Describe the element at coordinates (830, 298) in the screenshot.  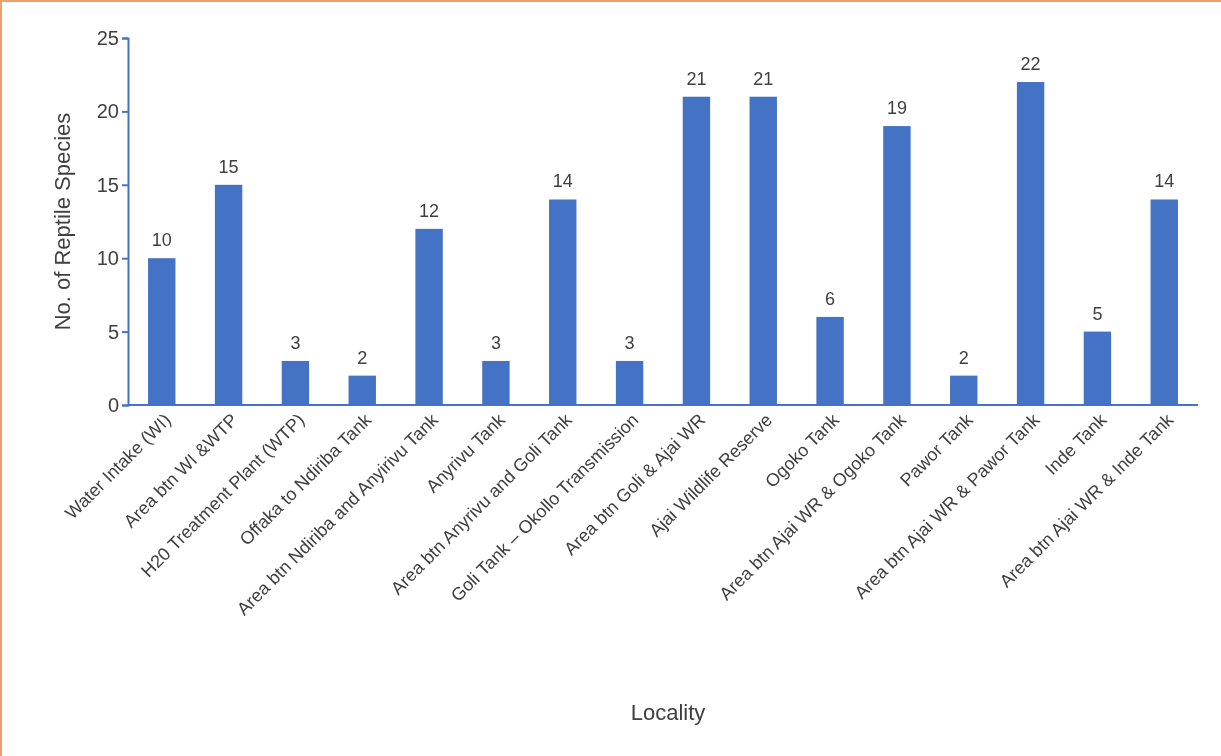
I see `data-label: 6` at that location.